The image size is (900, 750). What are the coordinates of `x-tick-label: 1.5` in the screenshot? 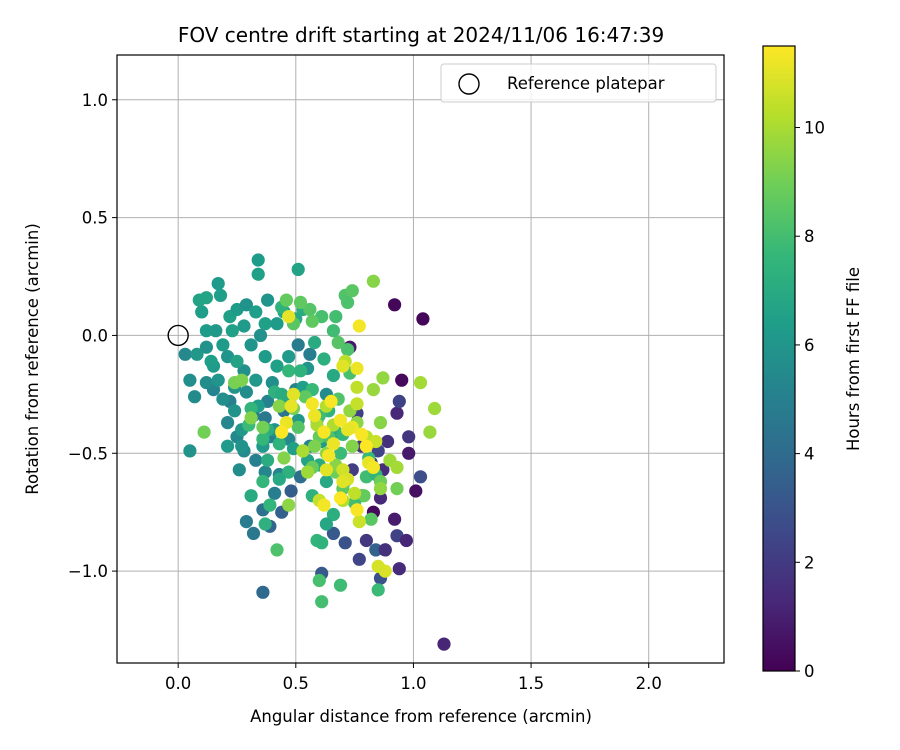 It's located at (531, 683).